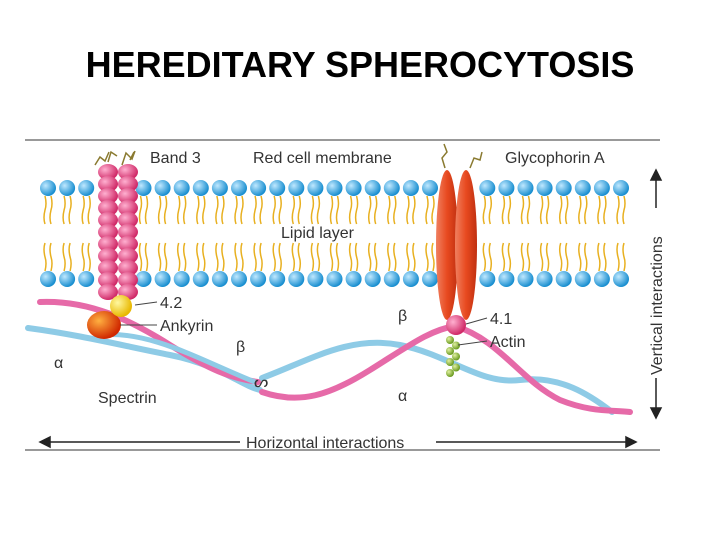 Image resolution: width=720 pixels, height=540 pixels. Describe the element at coordinates (447, 245) in the screenshot. I see `glycophorin-a-left` at that location.